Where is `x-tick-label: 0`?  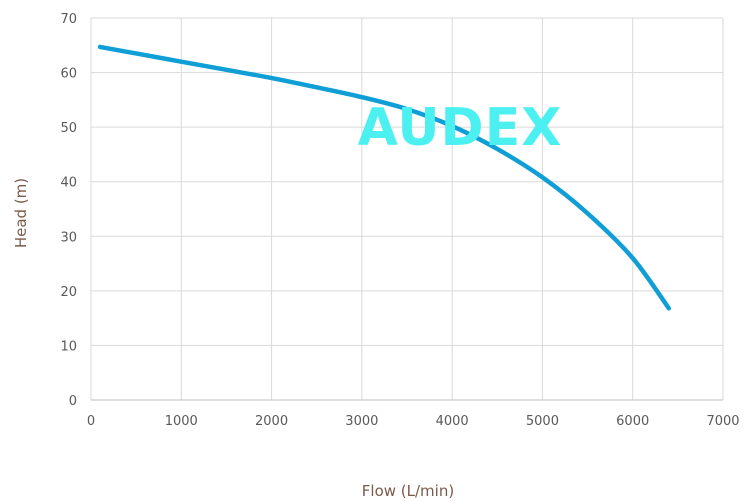
x-tick-label: 0 is located at coordinates (91, 421).